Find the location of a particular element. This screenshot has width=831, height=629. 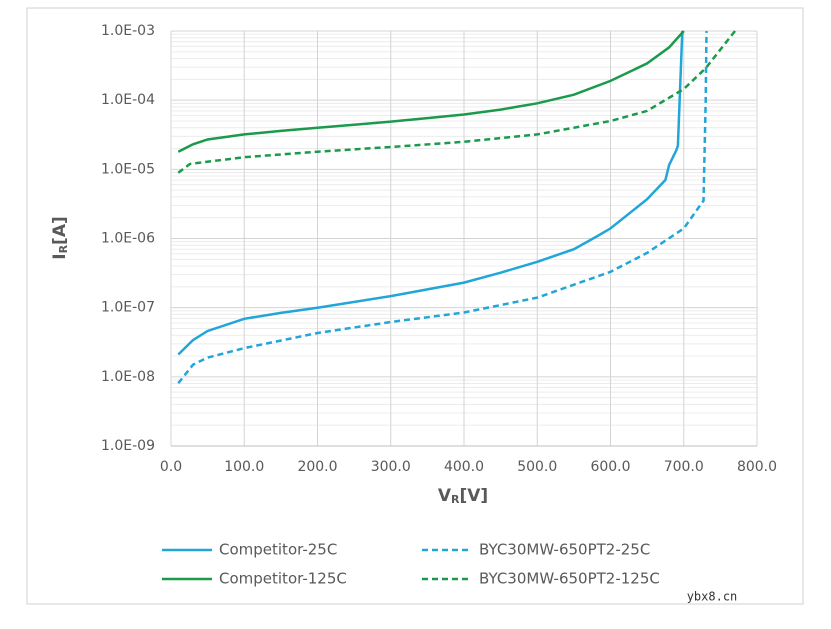

y-tick-label: 1.0E-03 is located at coordinates (128, 31).